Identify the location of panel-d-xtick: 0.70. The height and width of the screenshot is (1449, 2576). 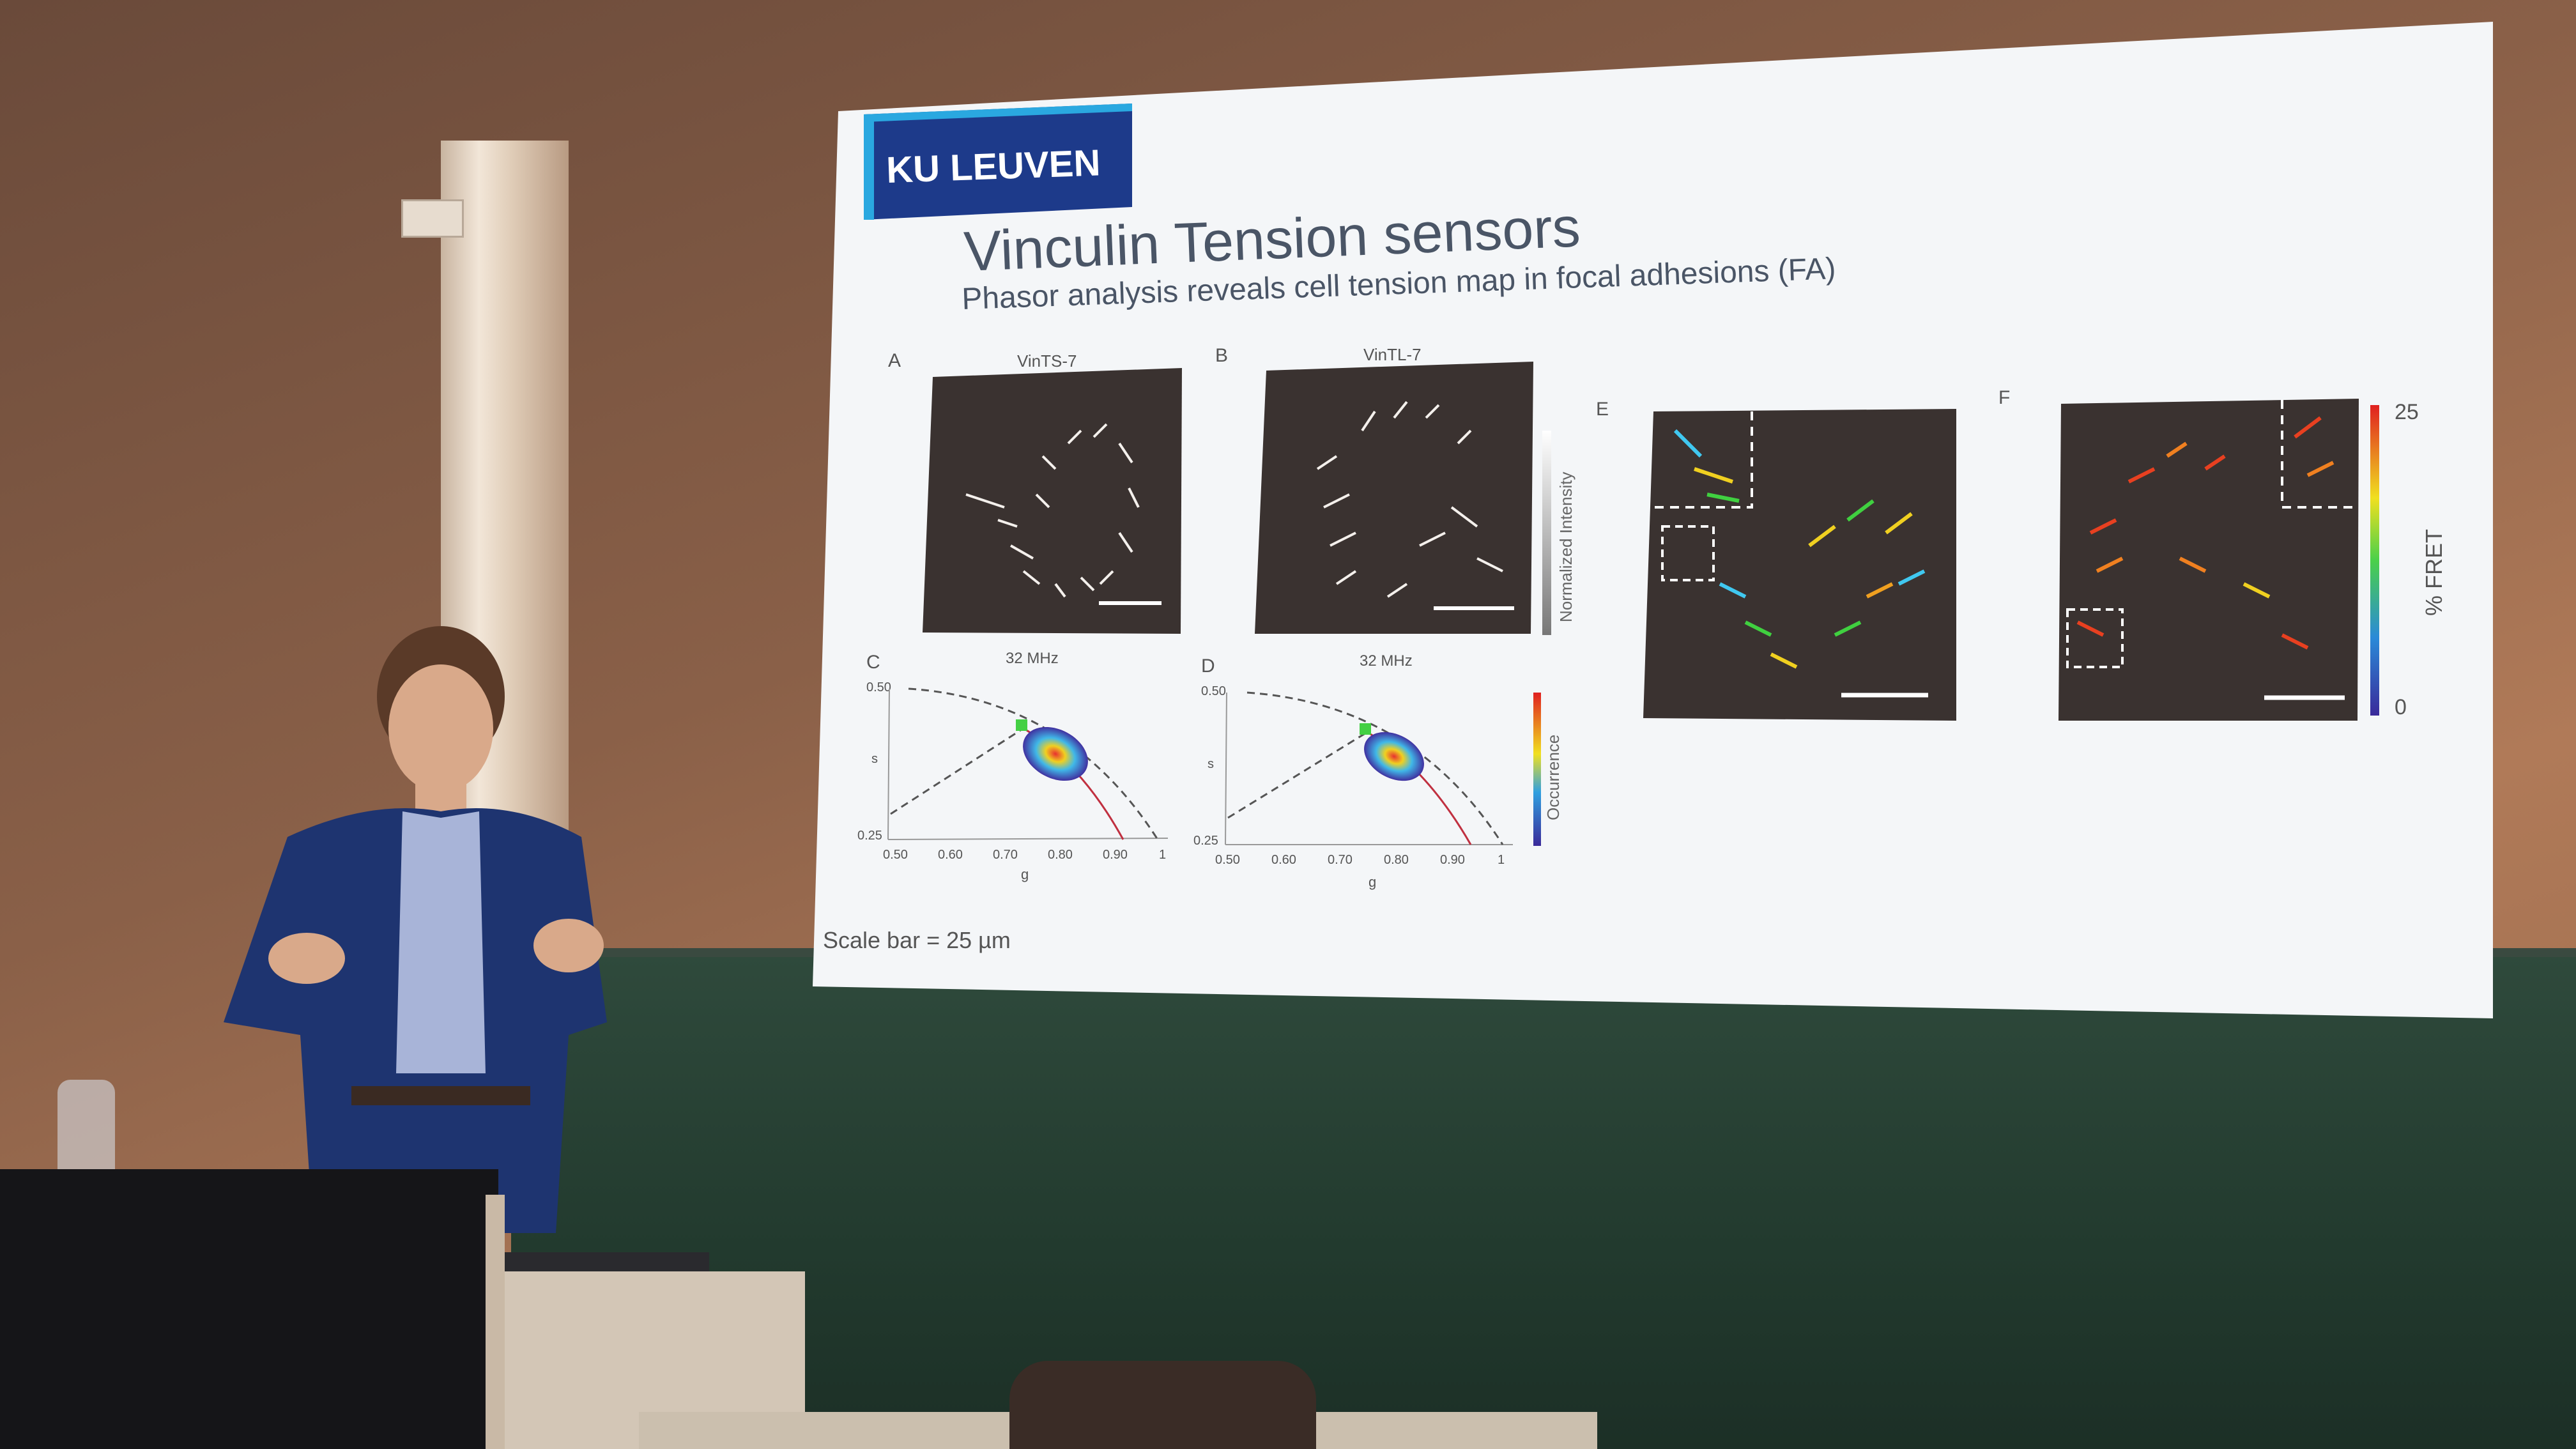
(1340, 860).